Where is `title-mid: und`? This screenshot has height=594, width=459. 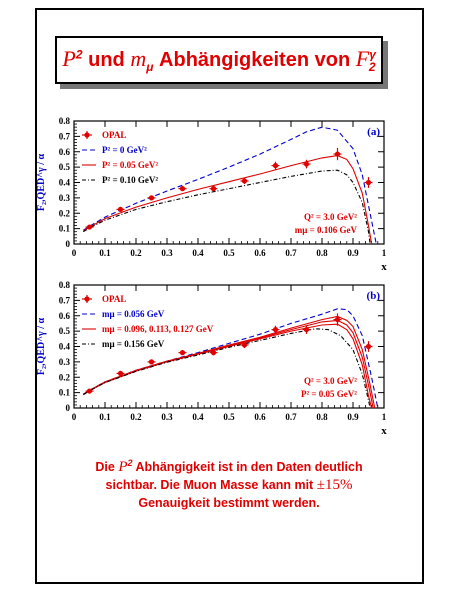 title-mid: und is located at coordinates (106, 60).